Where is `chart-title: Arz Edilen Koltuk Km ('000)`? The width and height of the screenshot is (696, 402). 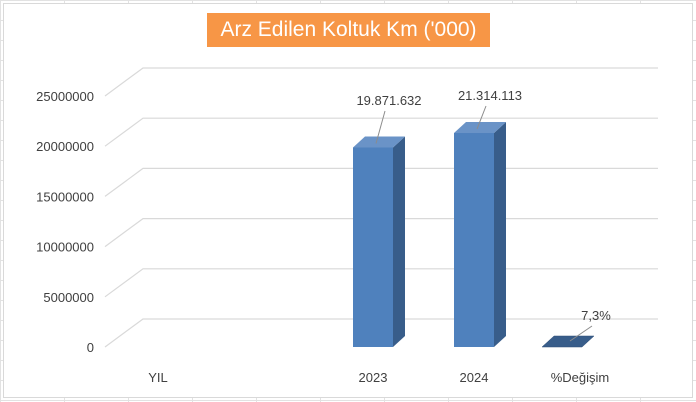 chart-title: Arz Edilen Koltuk Km ('000) is located at coordinates (348, 30).